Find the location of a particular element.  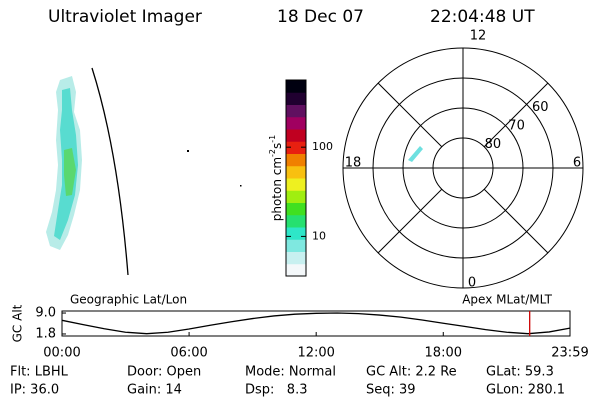

info-field: GLon: 280.1 is located at coordinates (525, 390).